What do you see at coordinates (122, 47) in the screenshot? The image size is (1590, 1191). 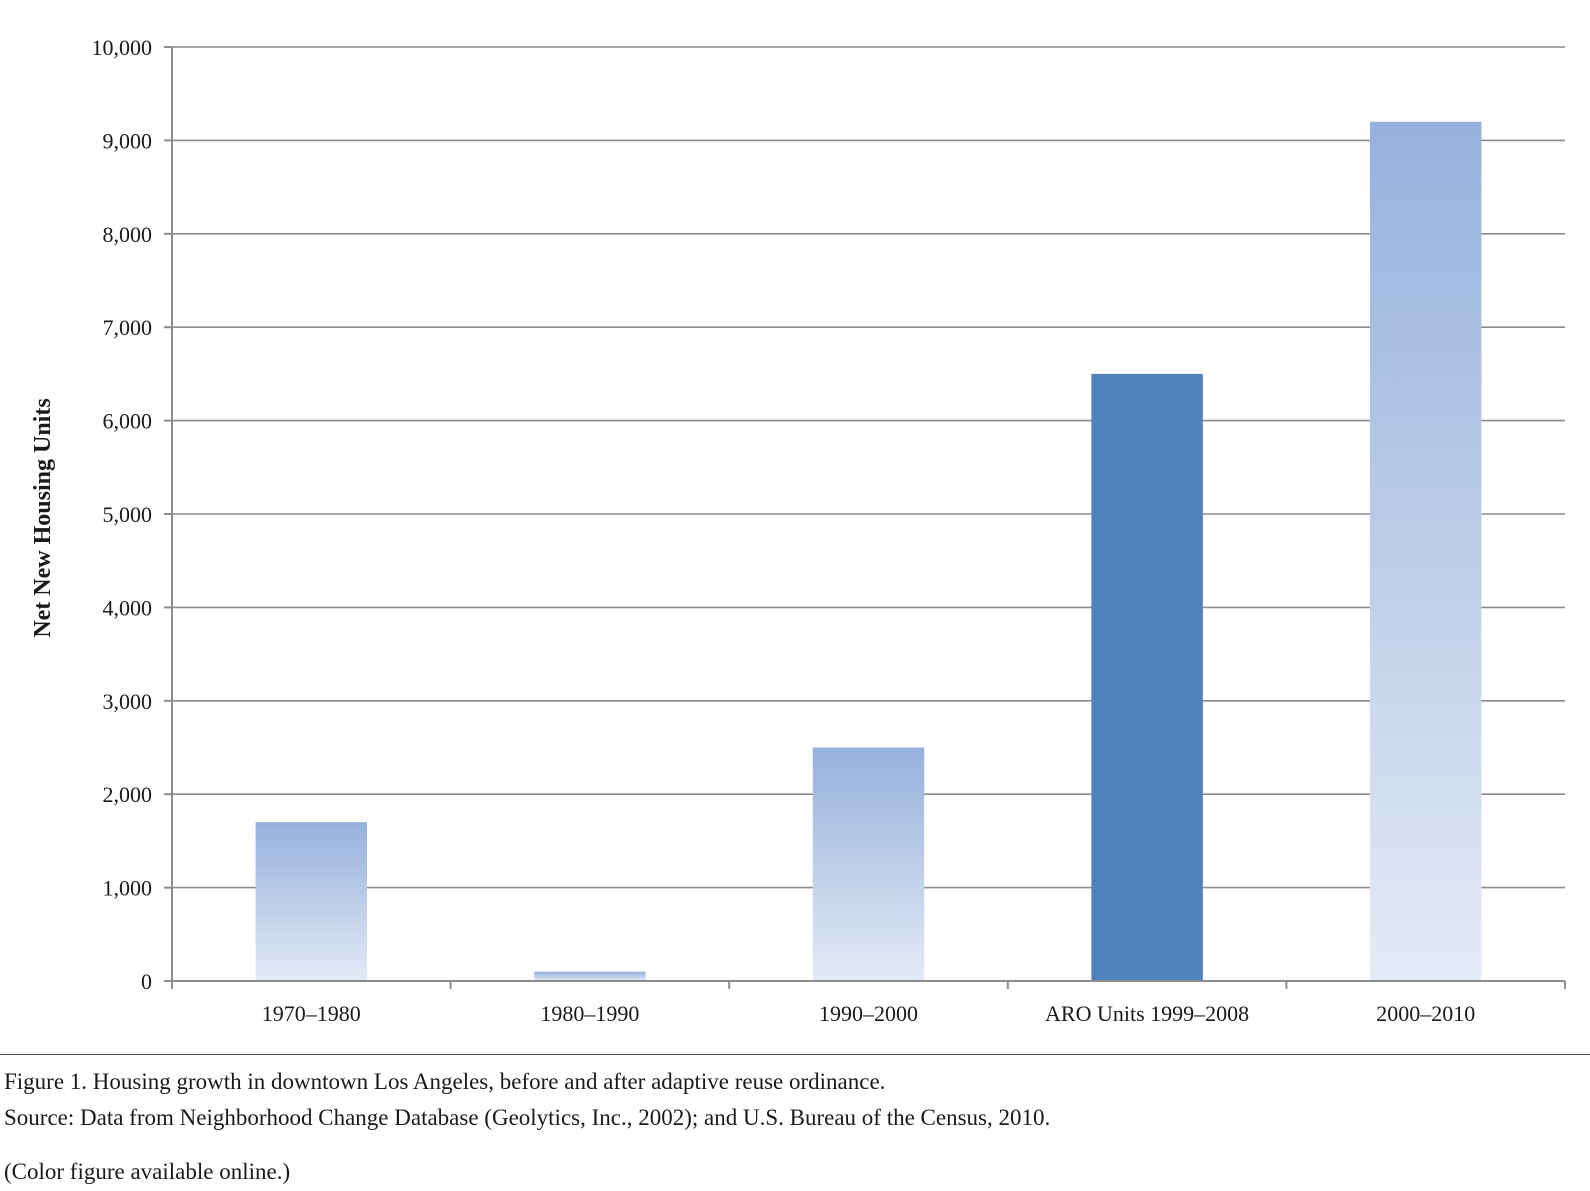 I see `y-tick-label: 10,000` at bounding box center [122, 47].